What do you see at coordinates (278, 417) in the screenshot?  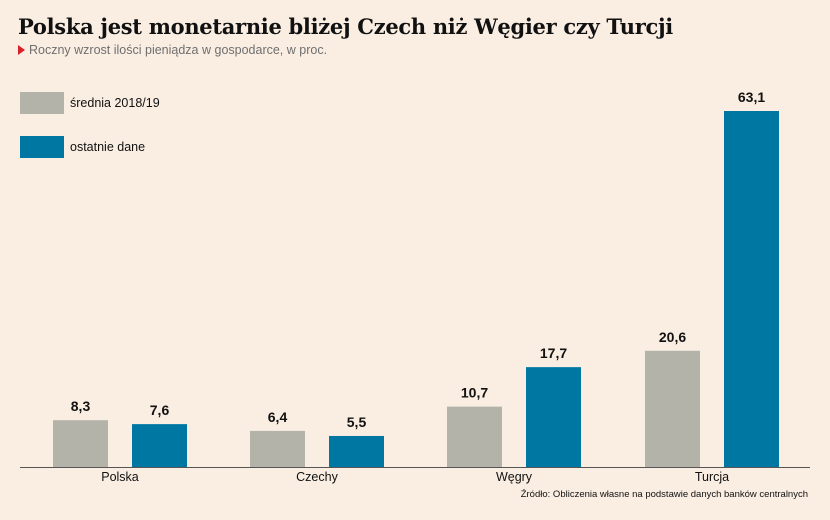 I see `data-label: 6,4` at bounding box center [278, 417].